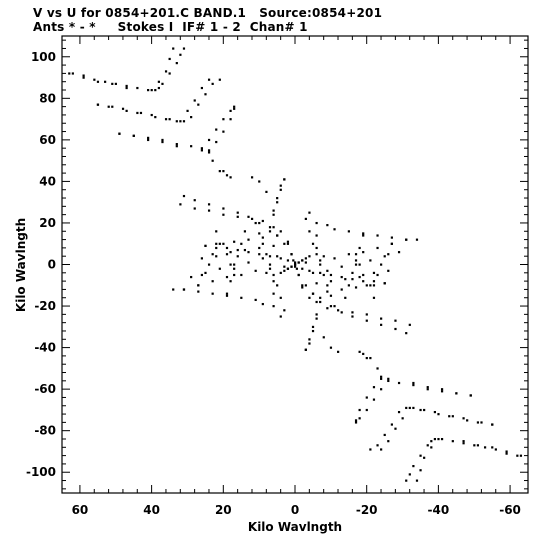  Describe the element at coordinates (80, 510) in the screenshot. I see `x-tick-label: 60` at that location.